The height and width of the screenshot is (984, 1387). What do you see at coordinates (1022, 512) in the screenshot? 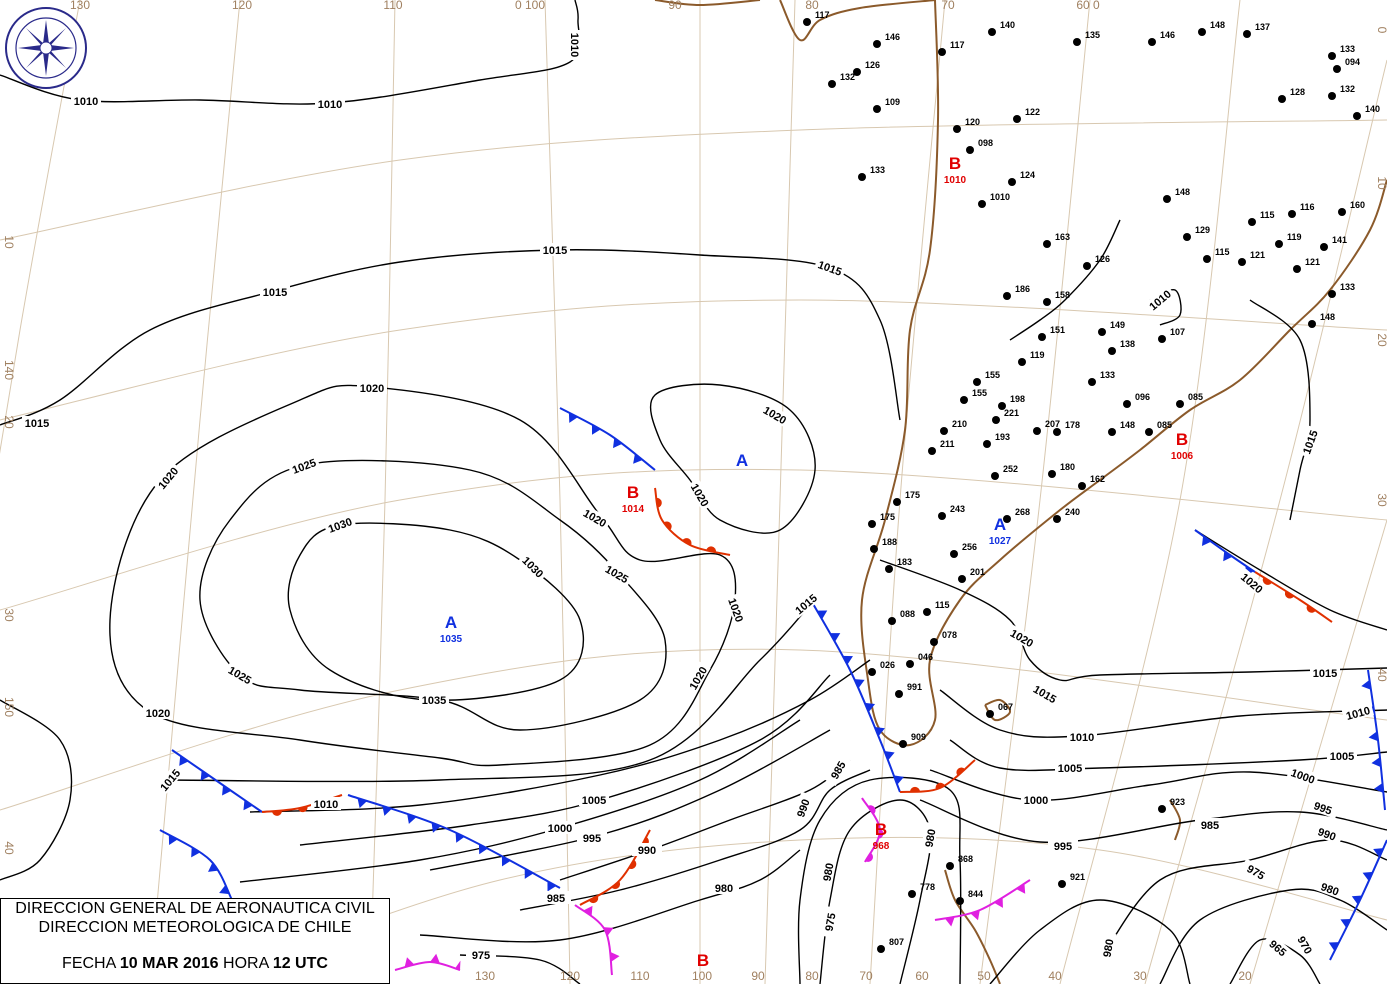
I see `station-pressure: 268` at bounding box center [1022, 512].